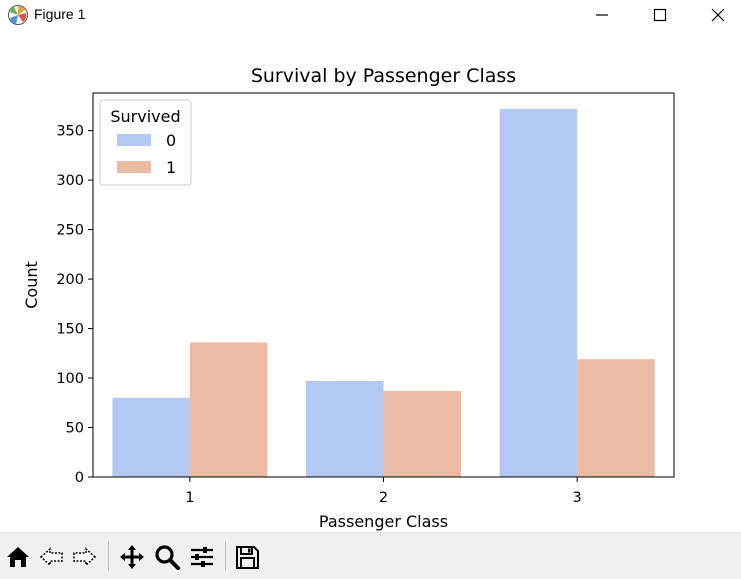 This screenshot has height=579, width=741. I want to click on maximize-button, so click(660, 15).